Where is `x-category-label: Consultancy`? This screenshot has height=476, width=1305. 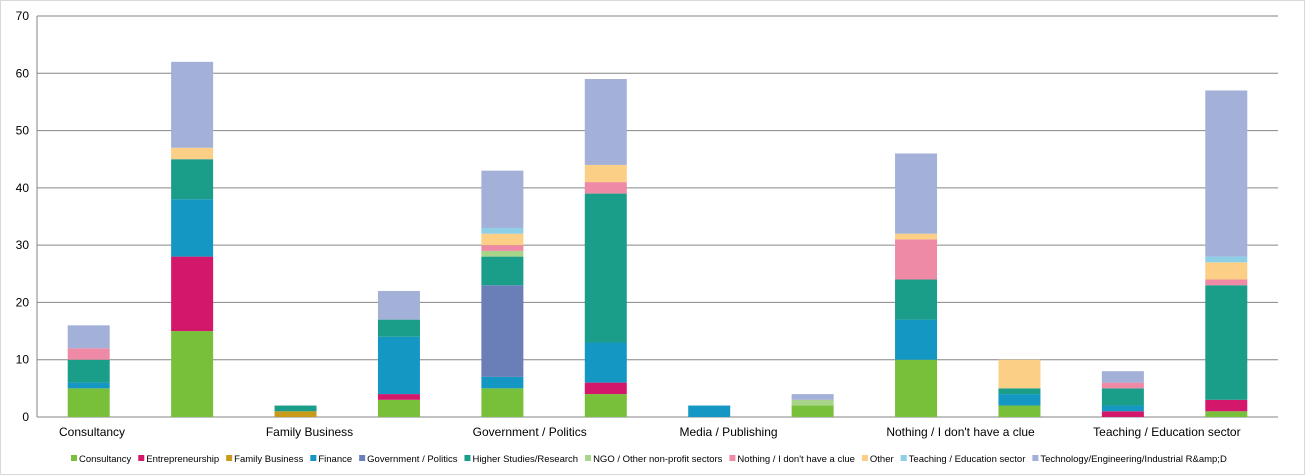
x-category-label: Consultancy is located at coordinates (92, 432).